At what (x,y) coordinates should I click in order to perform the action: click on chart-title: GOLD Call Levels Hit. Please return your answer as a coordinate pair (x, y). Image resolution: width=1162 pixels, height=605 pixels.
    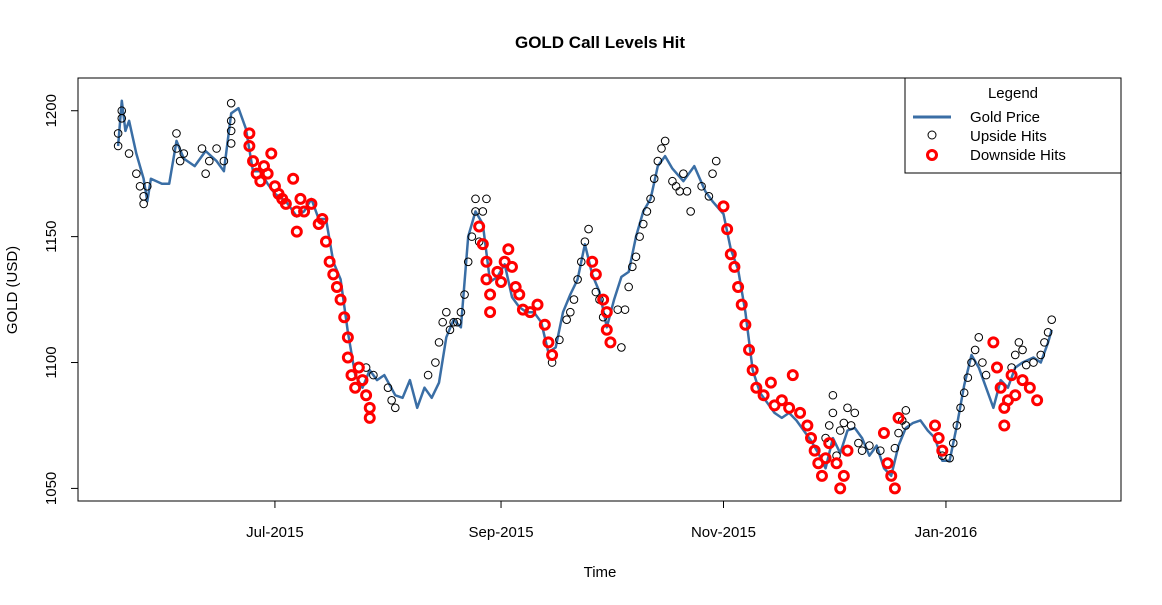
    Looking at the image, I should click on (600, 42).